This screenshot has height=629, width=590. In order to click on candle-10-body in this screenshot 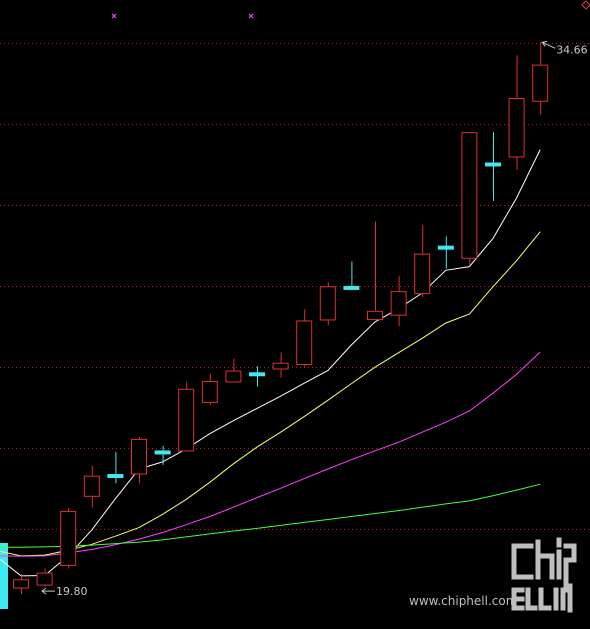, I will do `click(257, 374)`.